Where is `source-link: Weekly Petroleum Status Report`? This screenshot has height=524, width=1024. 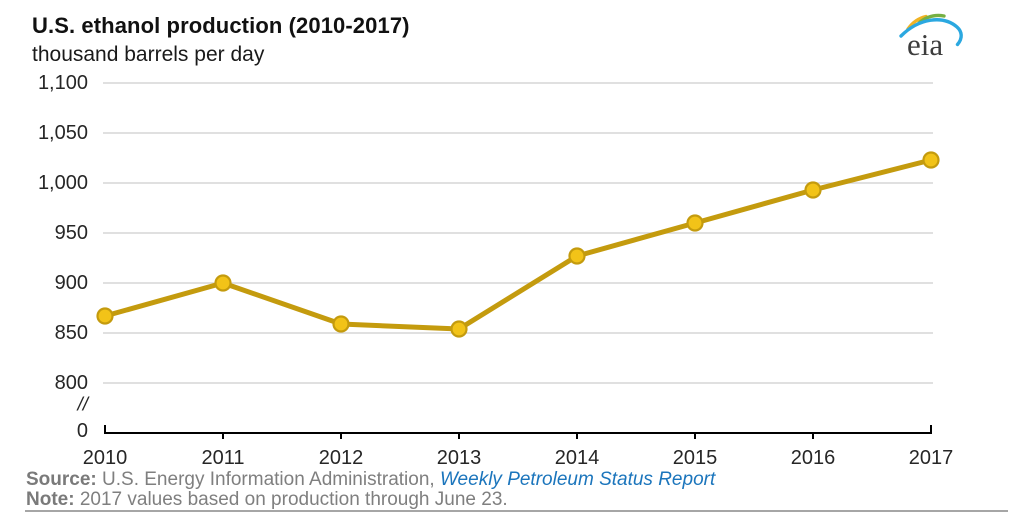
source-link: Weekly Petroleum Status Report is located at coordinates (577, 479).